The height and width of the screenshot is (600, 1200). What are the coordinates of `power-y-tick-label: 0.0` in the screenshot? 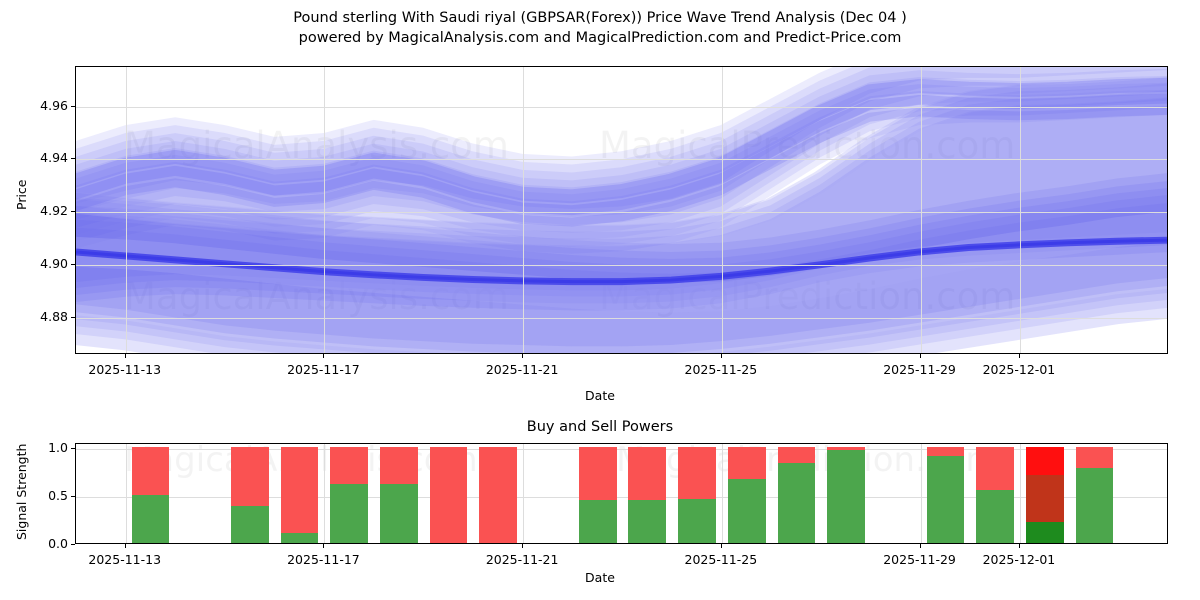 It's located at (58, 543).